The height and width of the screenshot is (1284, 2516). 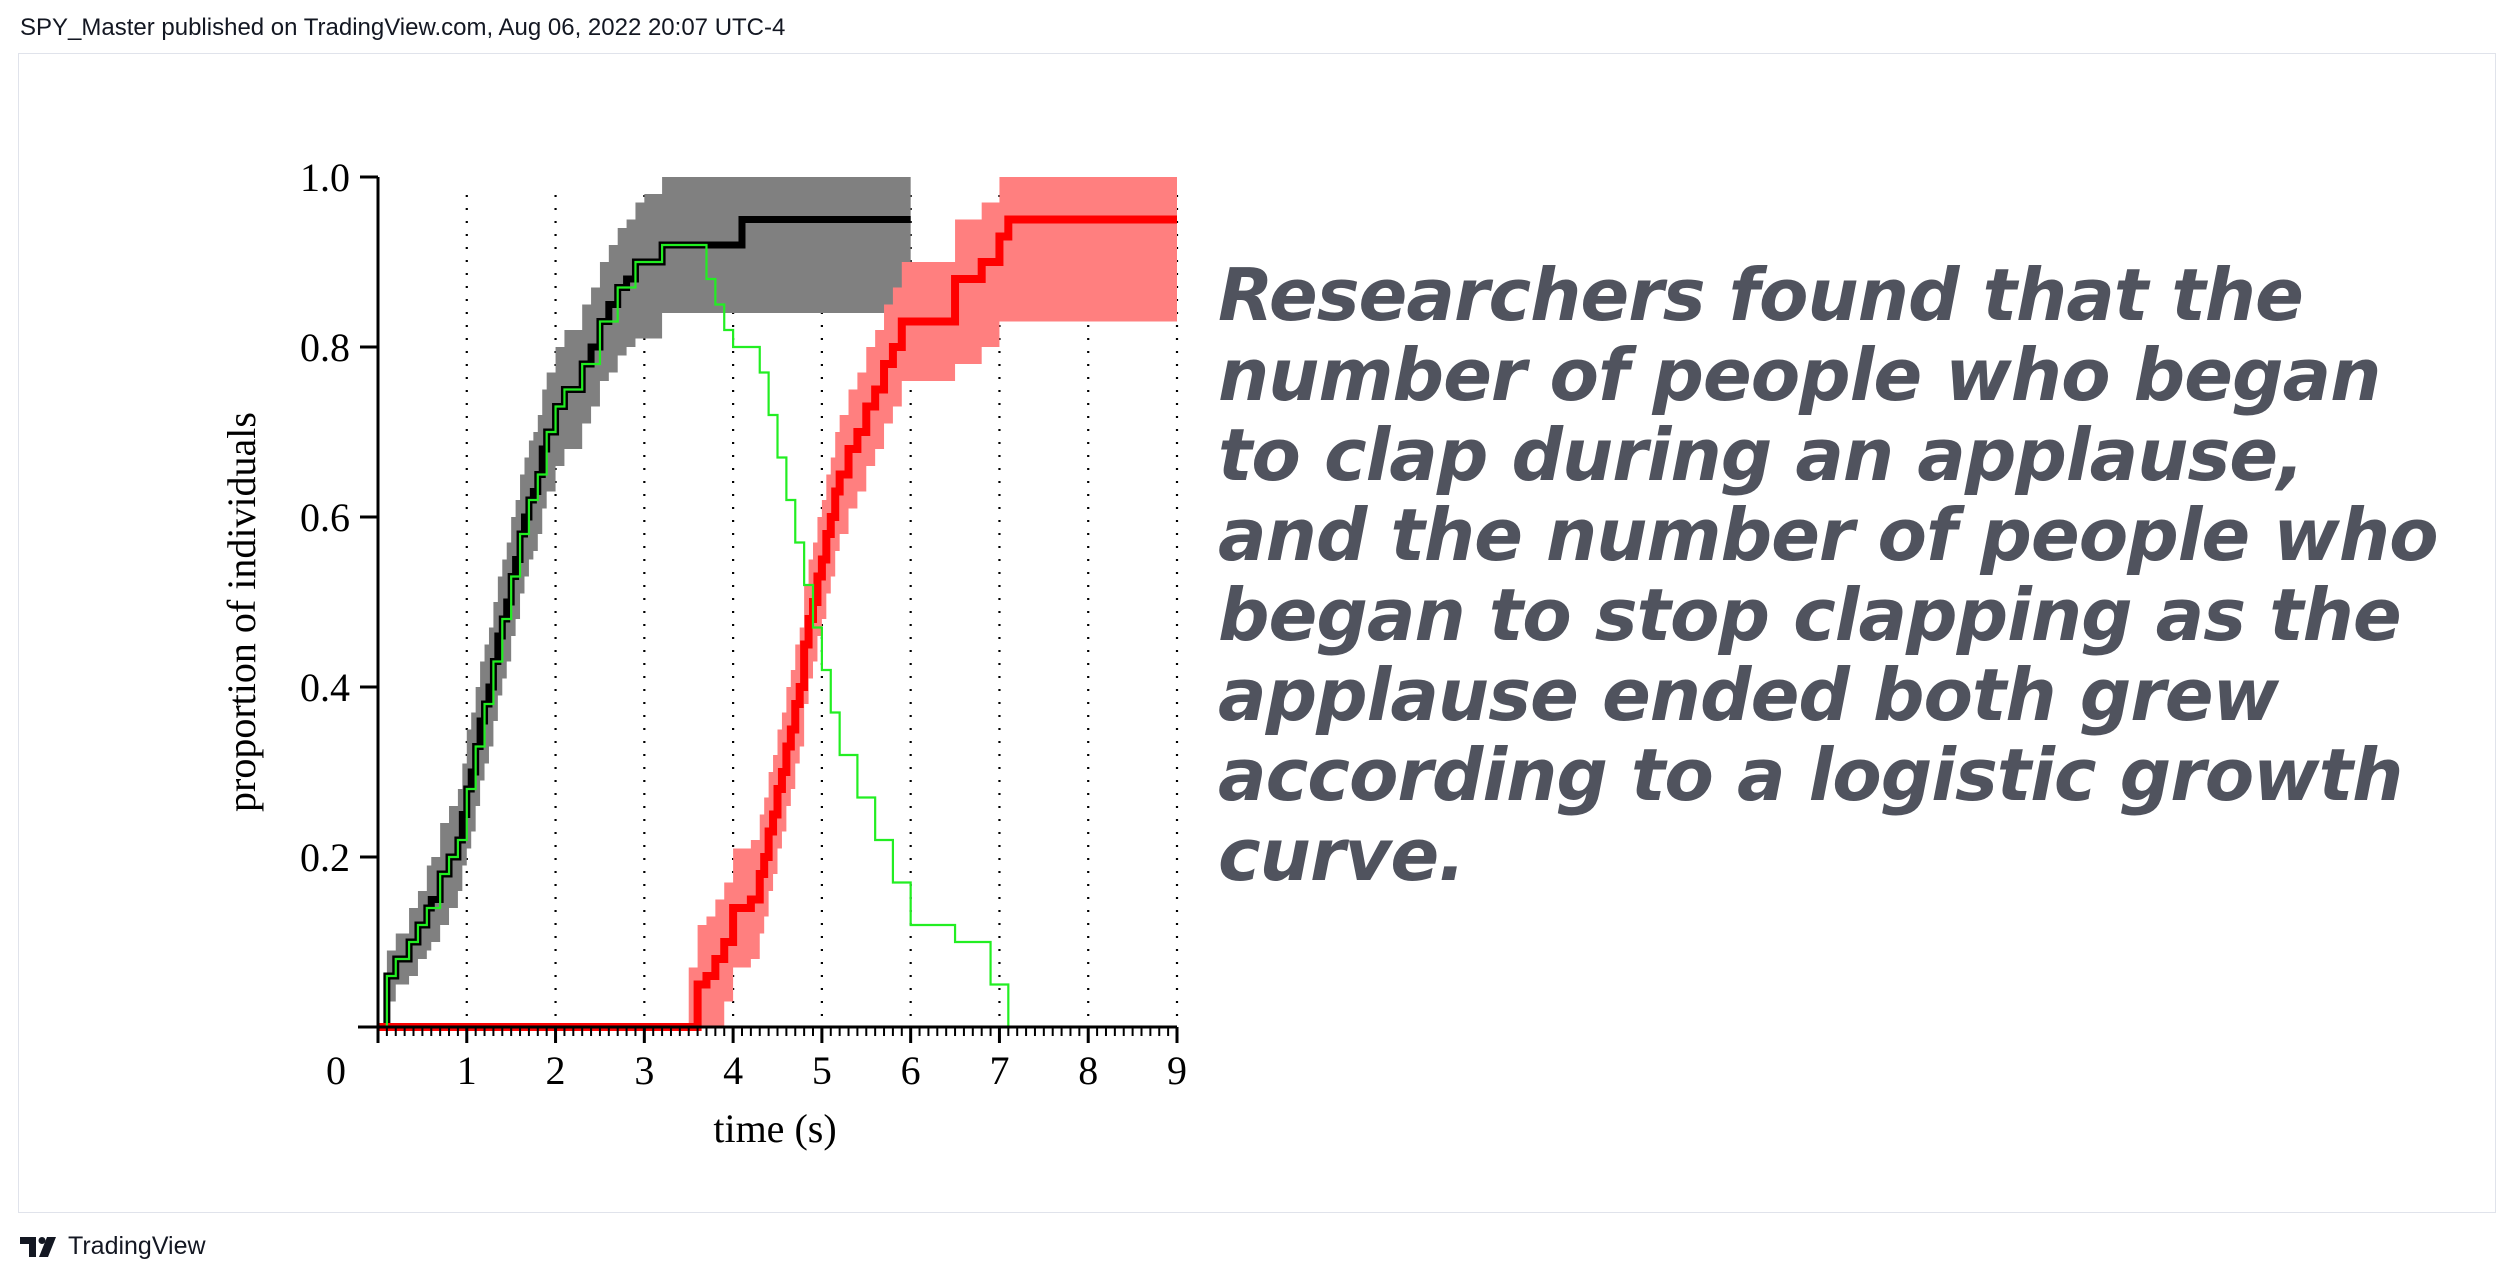 I want to click on start-confidence-band, so click(x=644, y=602).